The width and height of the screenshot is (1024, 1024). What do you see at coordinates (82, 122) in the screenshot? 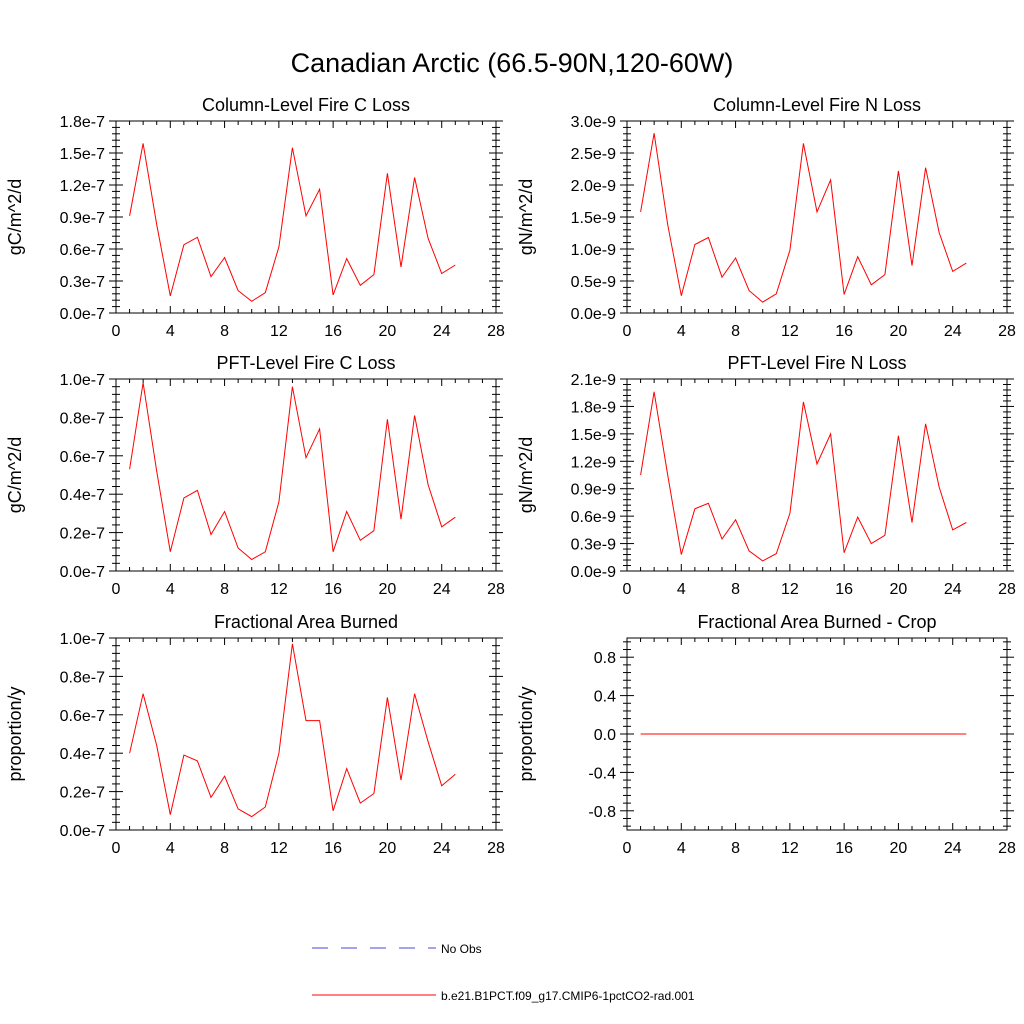
I see `y-tick-label: 1.8e-7` at bounding box center [82, 122].